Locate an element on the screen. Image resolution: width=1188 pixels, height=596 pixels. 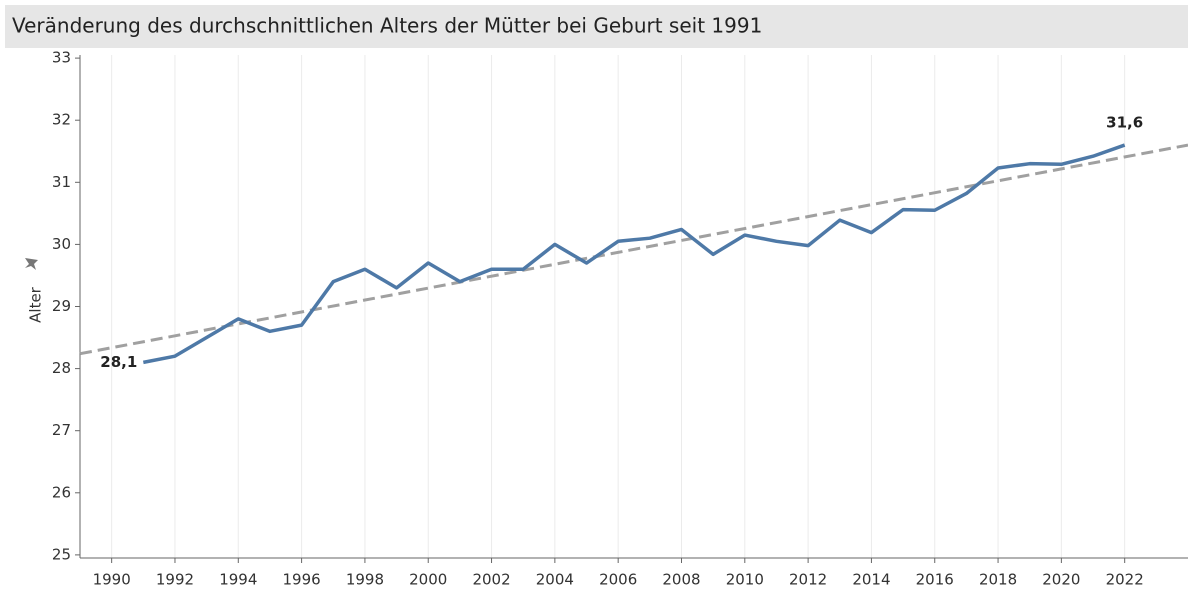
x-tick-label: 2012 is located at coordinates (808, 580).